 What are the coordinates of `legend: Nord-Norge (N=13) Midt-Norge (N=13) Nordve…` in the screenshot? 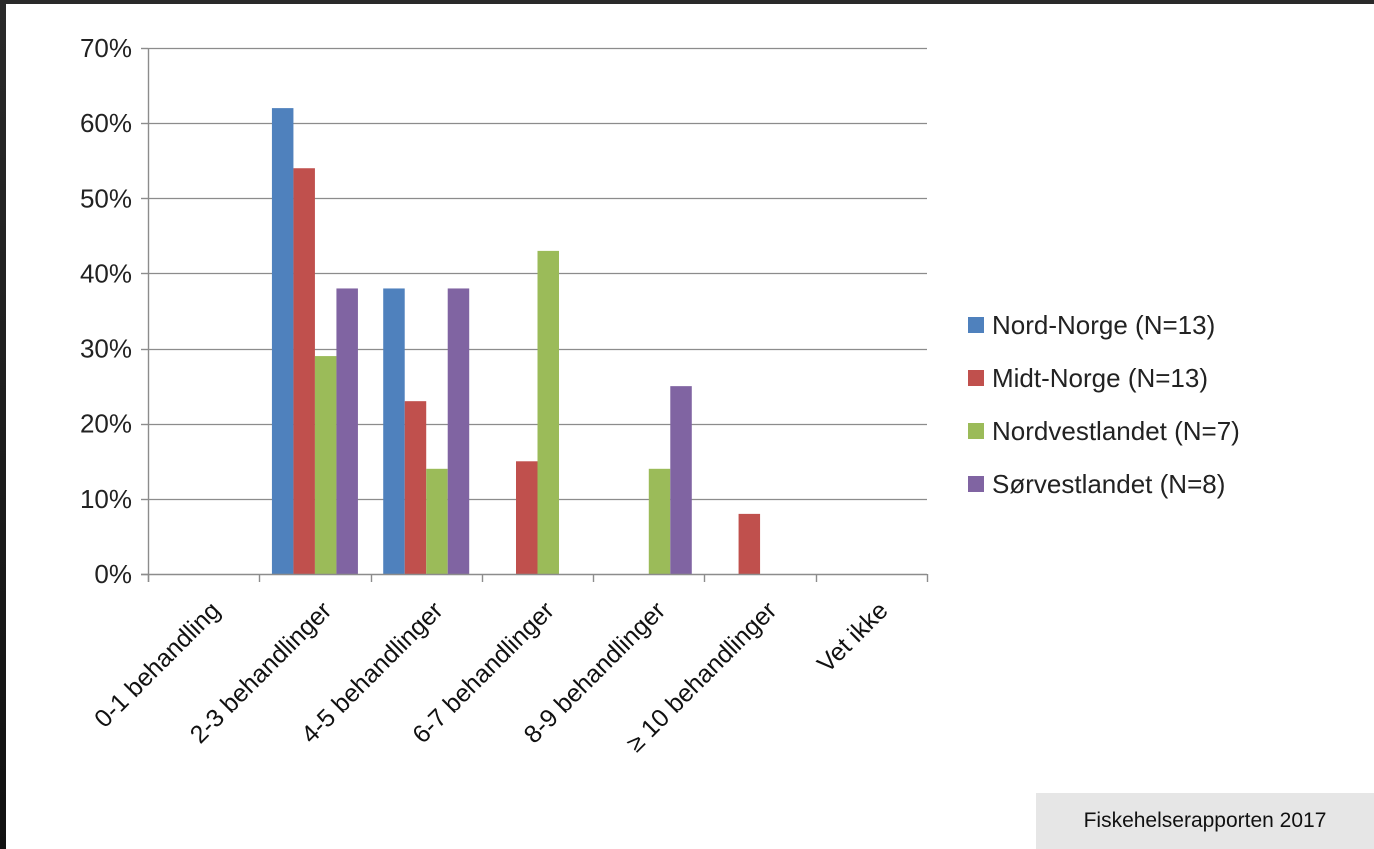 It's located at (1104, 404).